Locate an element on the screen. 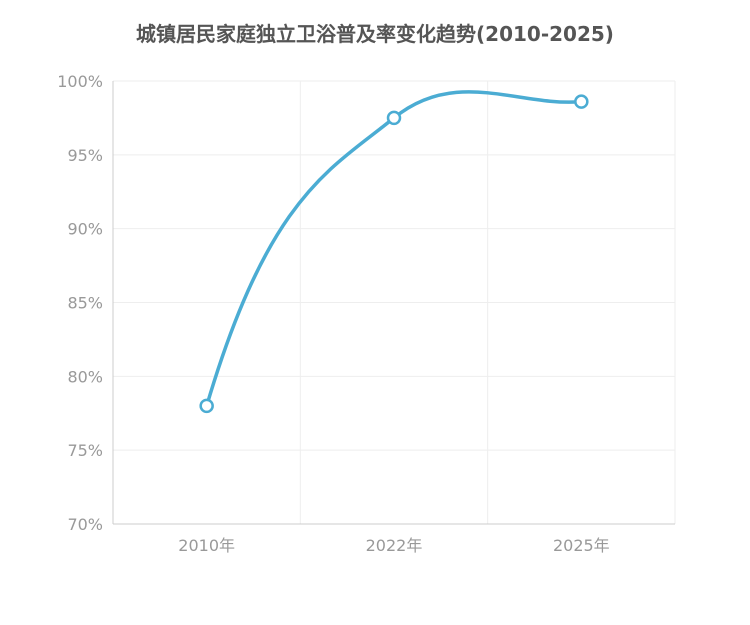 The height and width of the screenshot is (625, 750). y-tick-label: 70% is located at coordinates (85, 524).